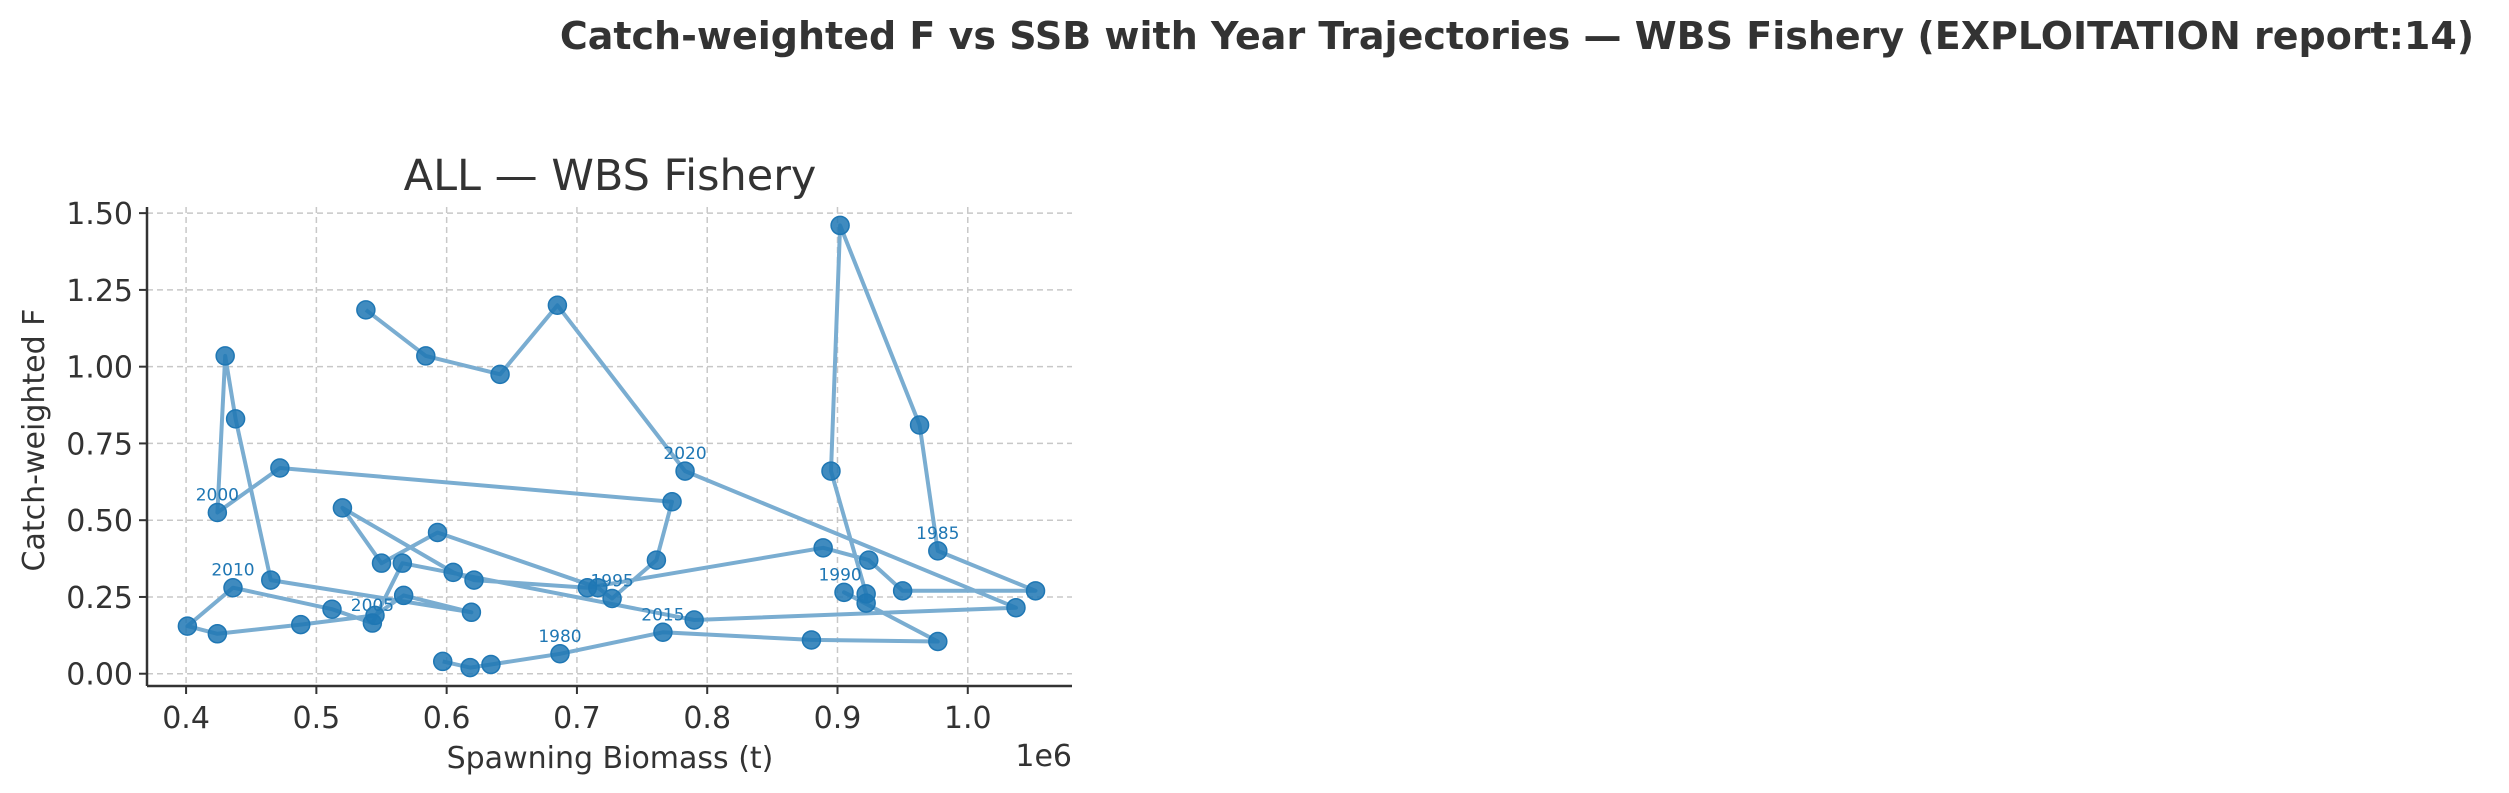 This screenshot has width=2509, height=793. I want to click on y-tick-label: 0.00, so click(99, 675).